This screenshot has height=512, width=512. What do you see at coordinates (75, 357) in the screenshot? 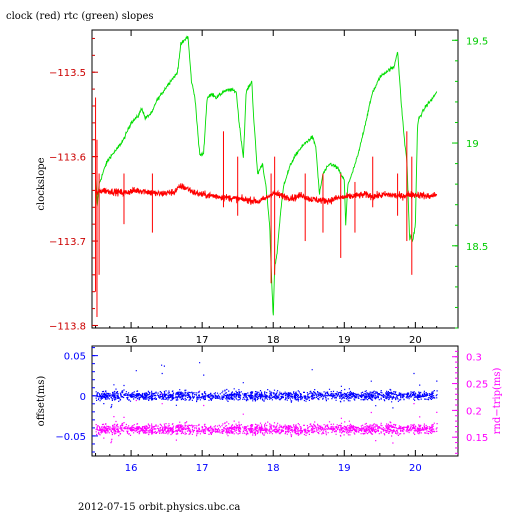
I see `bottom-y-tick-label: 0.05` at bounding box center [75, 357].